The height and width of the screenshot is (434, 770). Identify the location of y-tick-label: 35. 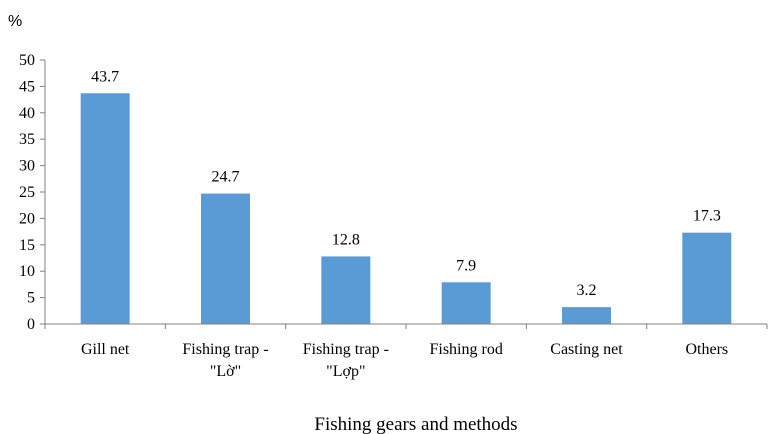
(27, 139).